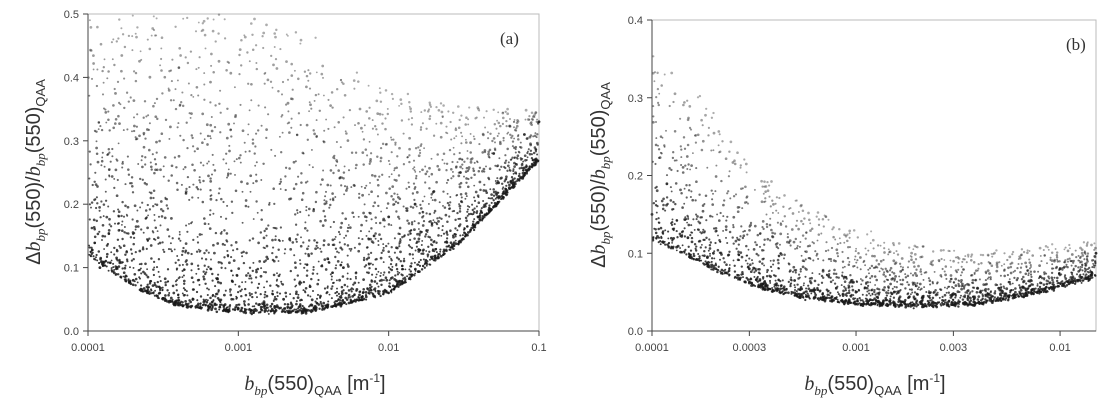 The image size is (1098, 400). I want to click on panel-a-y-axis-label: Δbbp(550)/bbp(550)QAA, so click(35, 172).